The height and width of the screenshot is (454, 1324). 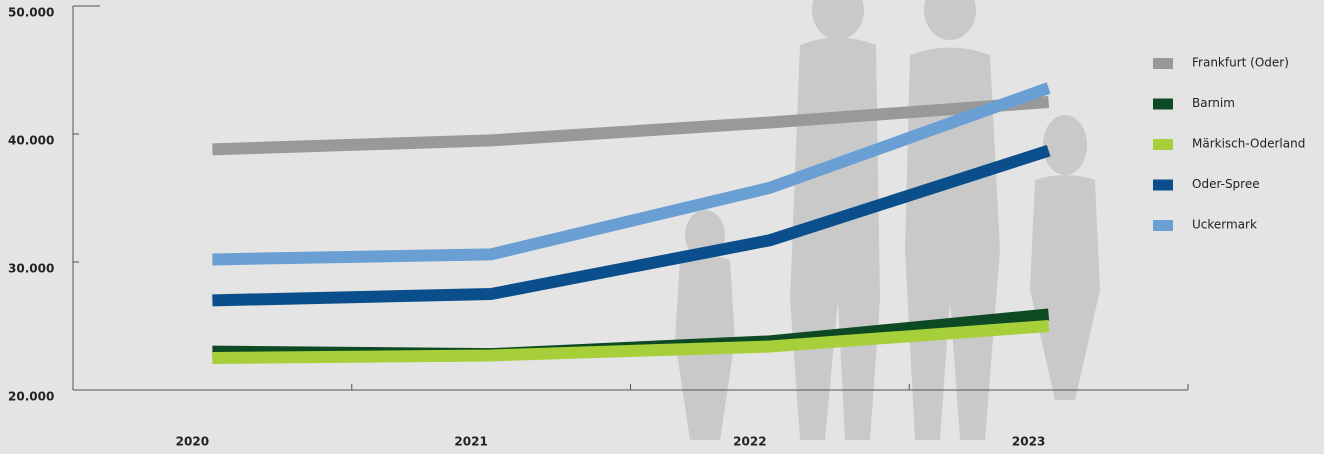 I want to click on x-tick-label: 2020, so click(x=192, y=442).